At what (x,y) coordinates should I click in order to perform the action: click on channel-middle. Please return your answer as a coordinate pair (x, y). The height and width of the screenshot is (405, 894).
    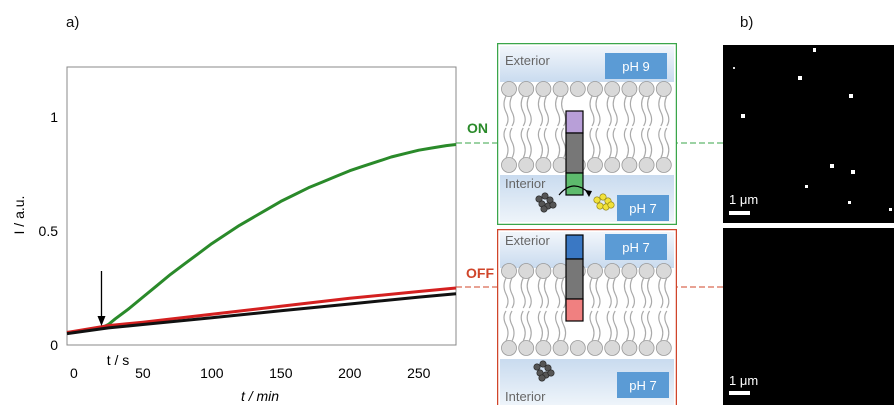
    Looking at the image, I should click on (574, 279).